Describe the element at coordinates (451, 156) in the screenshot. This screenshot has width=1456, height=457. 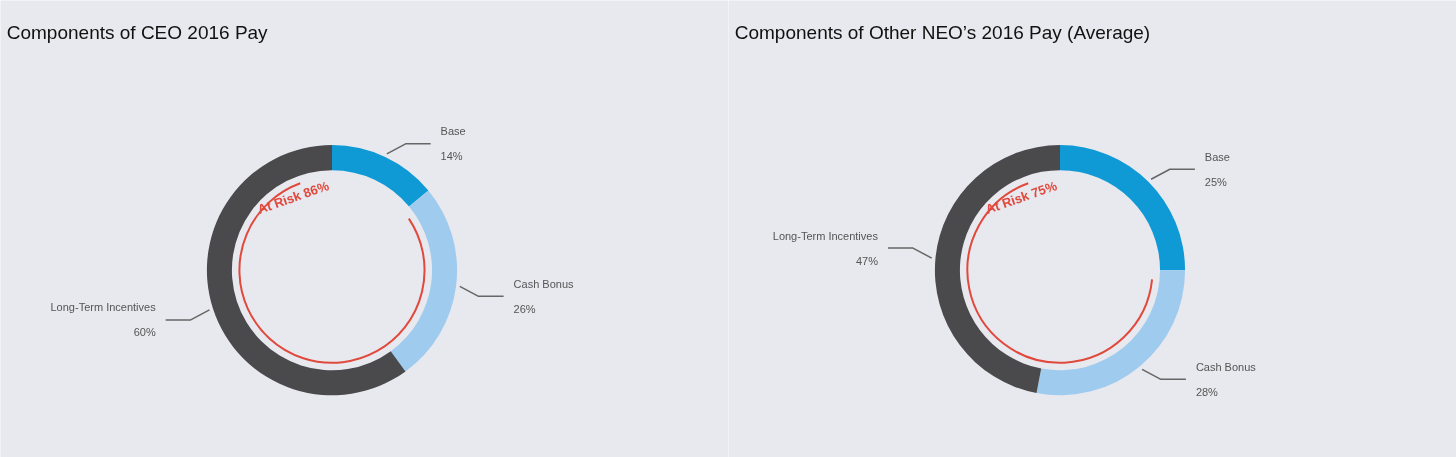
I see `data-label: 14%` at that location.